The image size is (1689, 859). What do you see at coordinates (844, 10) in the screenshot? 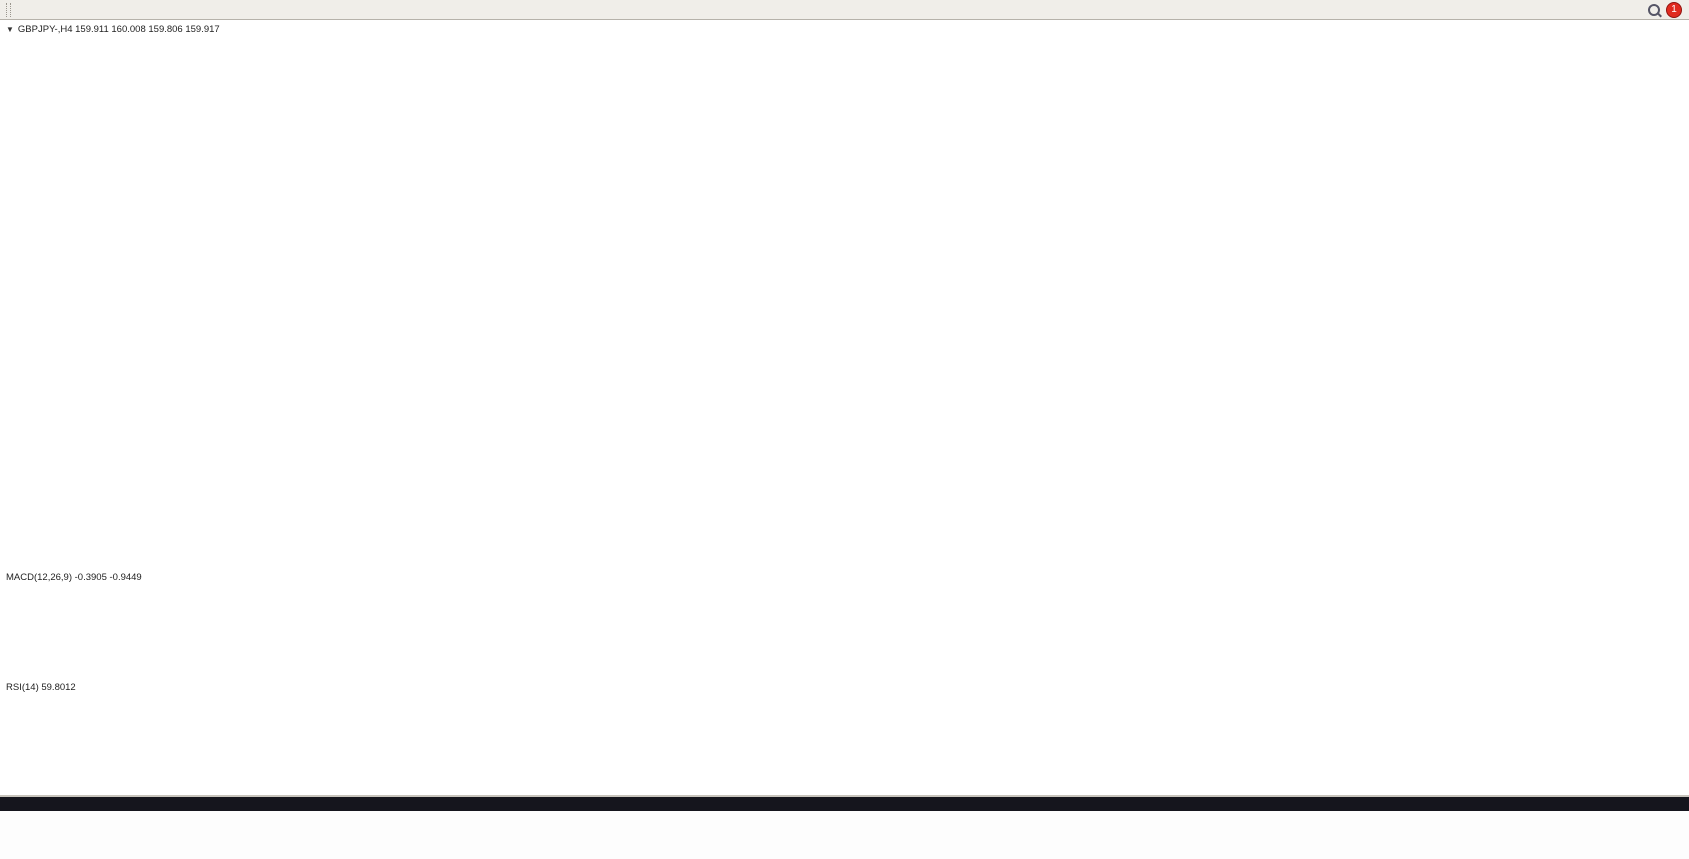
I see `toolbar: 1` at bounding box center [844, 10].